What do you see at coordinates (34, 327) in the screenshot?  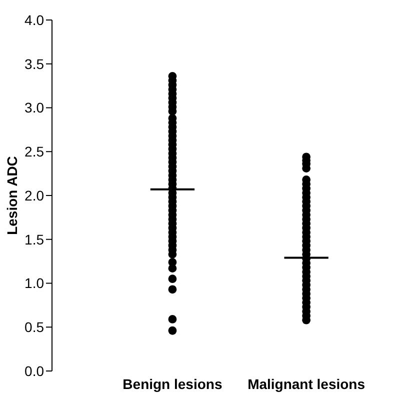 I see `y-tick-label: 0.5` at bounding box center [34, 327].